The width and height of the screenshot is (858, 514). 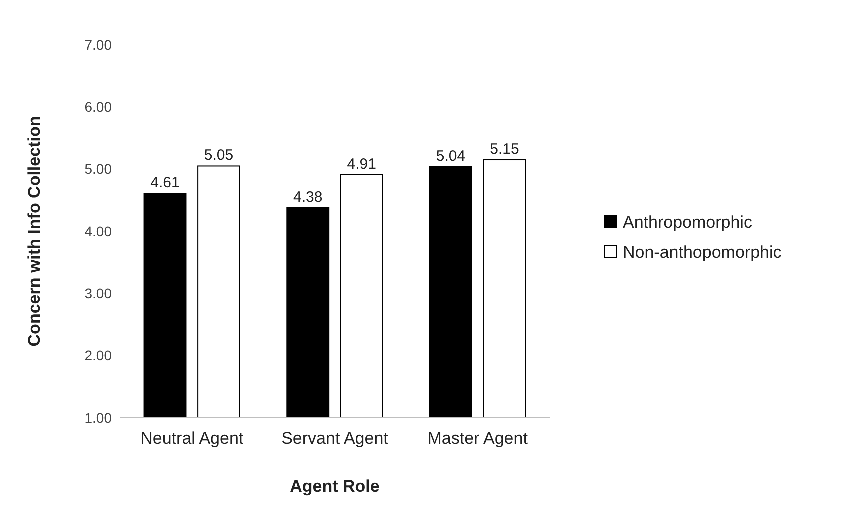 What do you see at coordinates (98, 356) in the screenshot?
I see `y-tick-label: 2.00` at bounding box center [98, 356].